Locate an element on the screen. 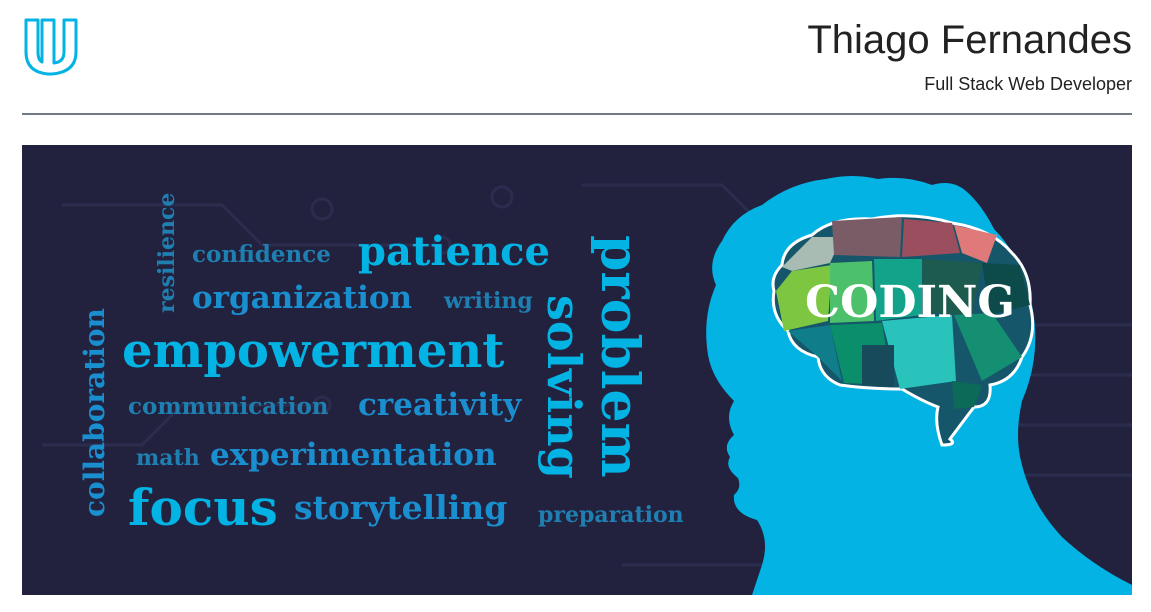 The width and height of the screenshot is (1151, 612). word-math: math is located at coordinates (168, 458).